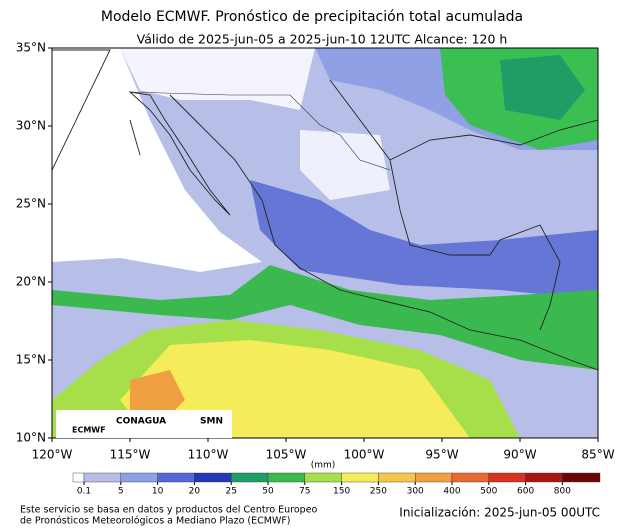 This screenshot has width=628, height=532. I want to click on dry-ocean, so click(157, 160).